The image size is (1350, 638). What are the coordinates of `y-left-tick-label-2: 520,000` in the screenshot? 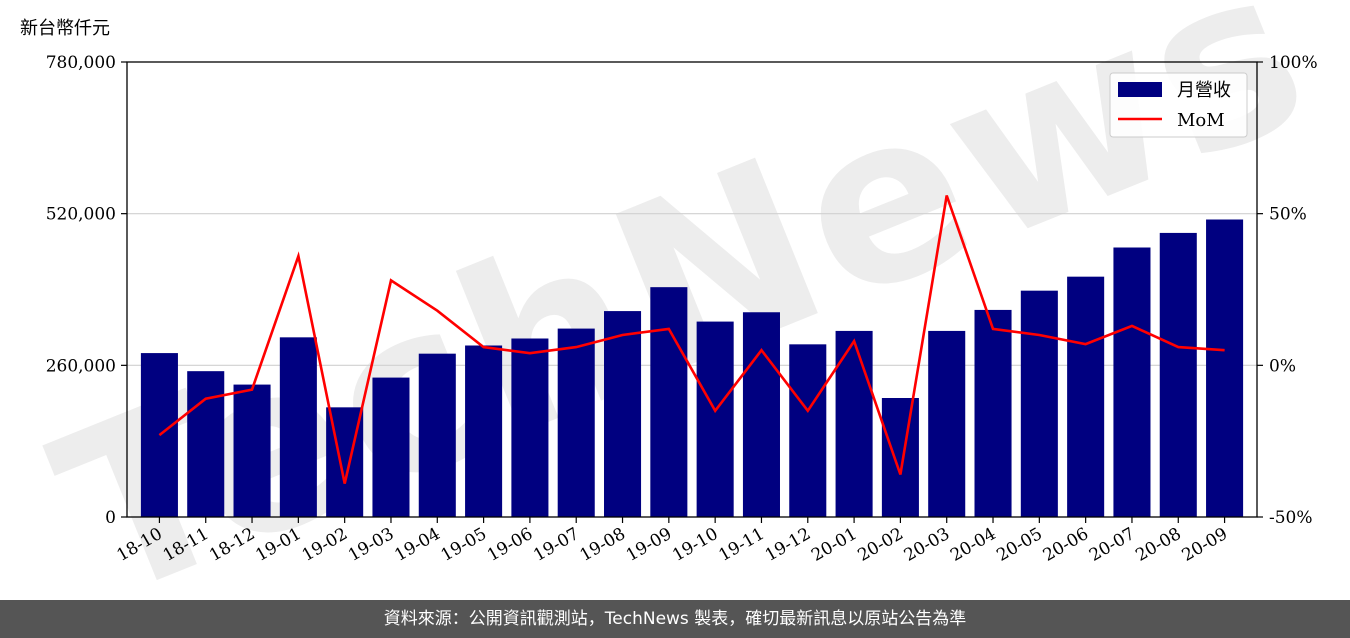 It's located at (81, 215).